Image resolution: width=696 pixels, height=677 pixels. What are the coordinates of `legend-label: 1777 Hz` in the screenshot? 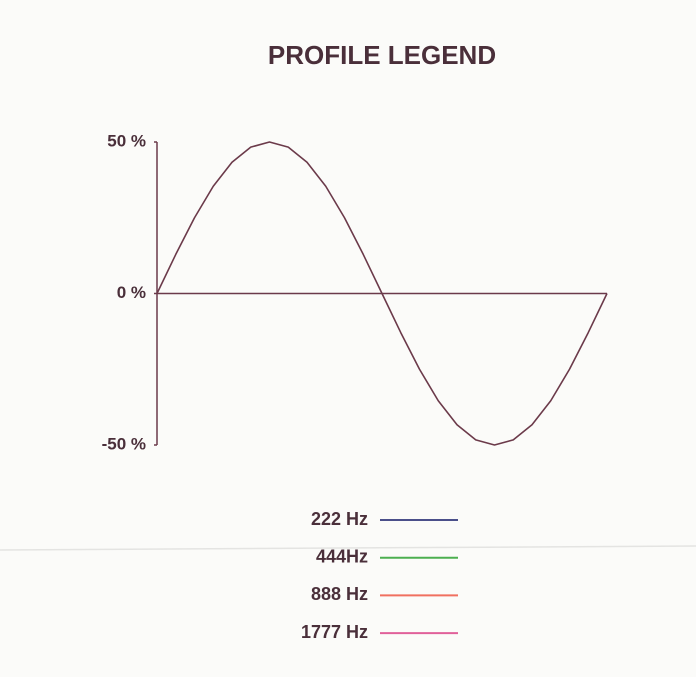 It's located at (334, 632).